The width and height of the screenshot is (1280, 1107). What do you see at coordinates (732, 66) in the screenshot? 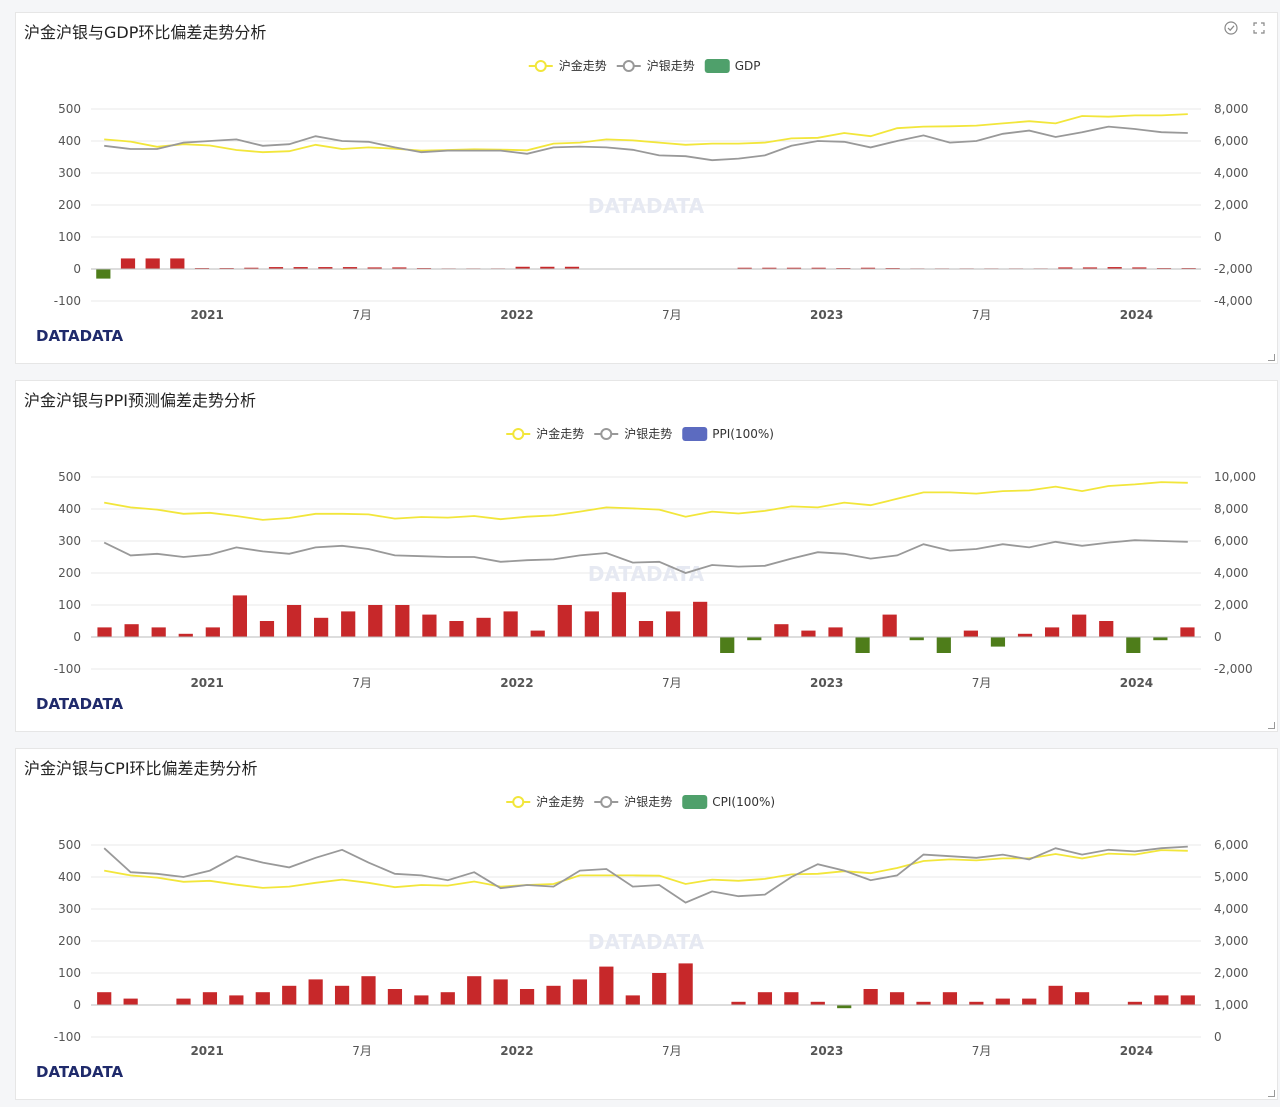
I see `legend-item: GDP` at bounding box center [732, 66].